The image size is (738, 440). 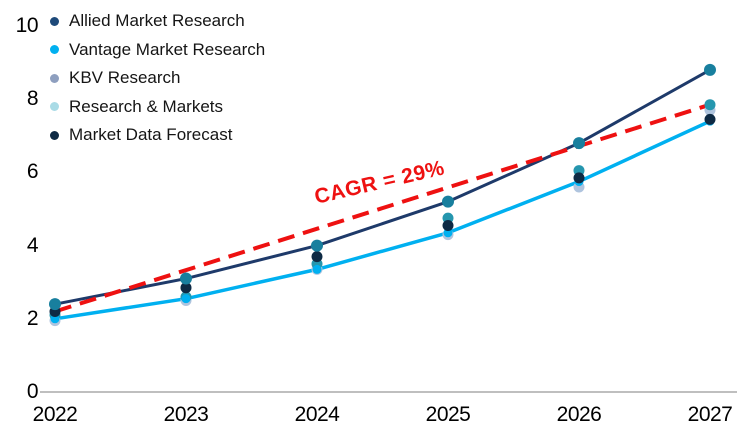 What do you see at coordinates (125, 77) in the screenshot?
I see `legend-label: KBV Research` at bounding box center [125, 77].